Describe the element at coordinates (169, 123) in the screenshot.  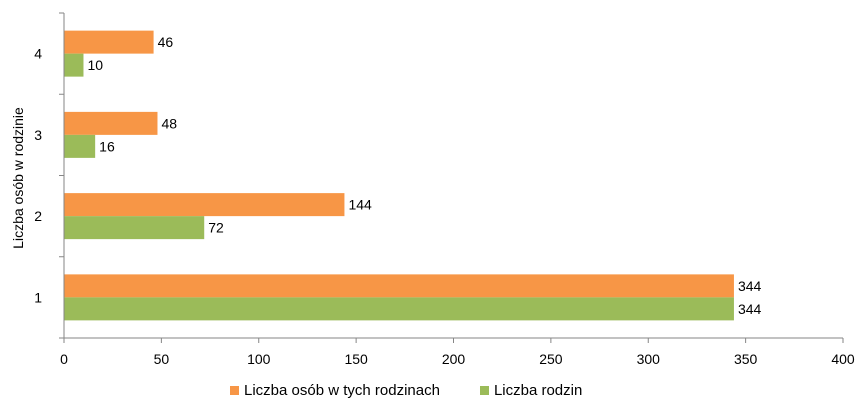
I see `data-label-persons-3: 48` at that location.